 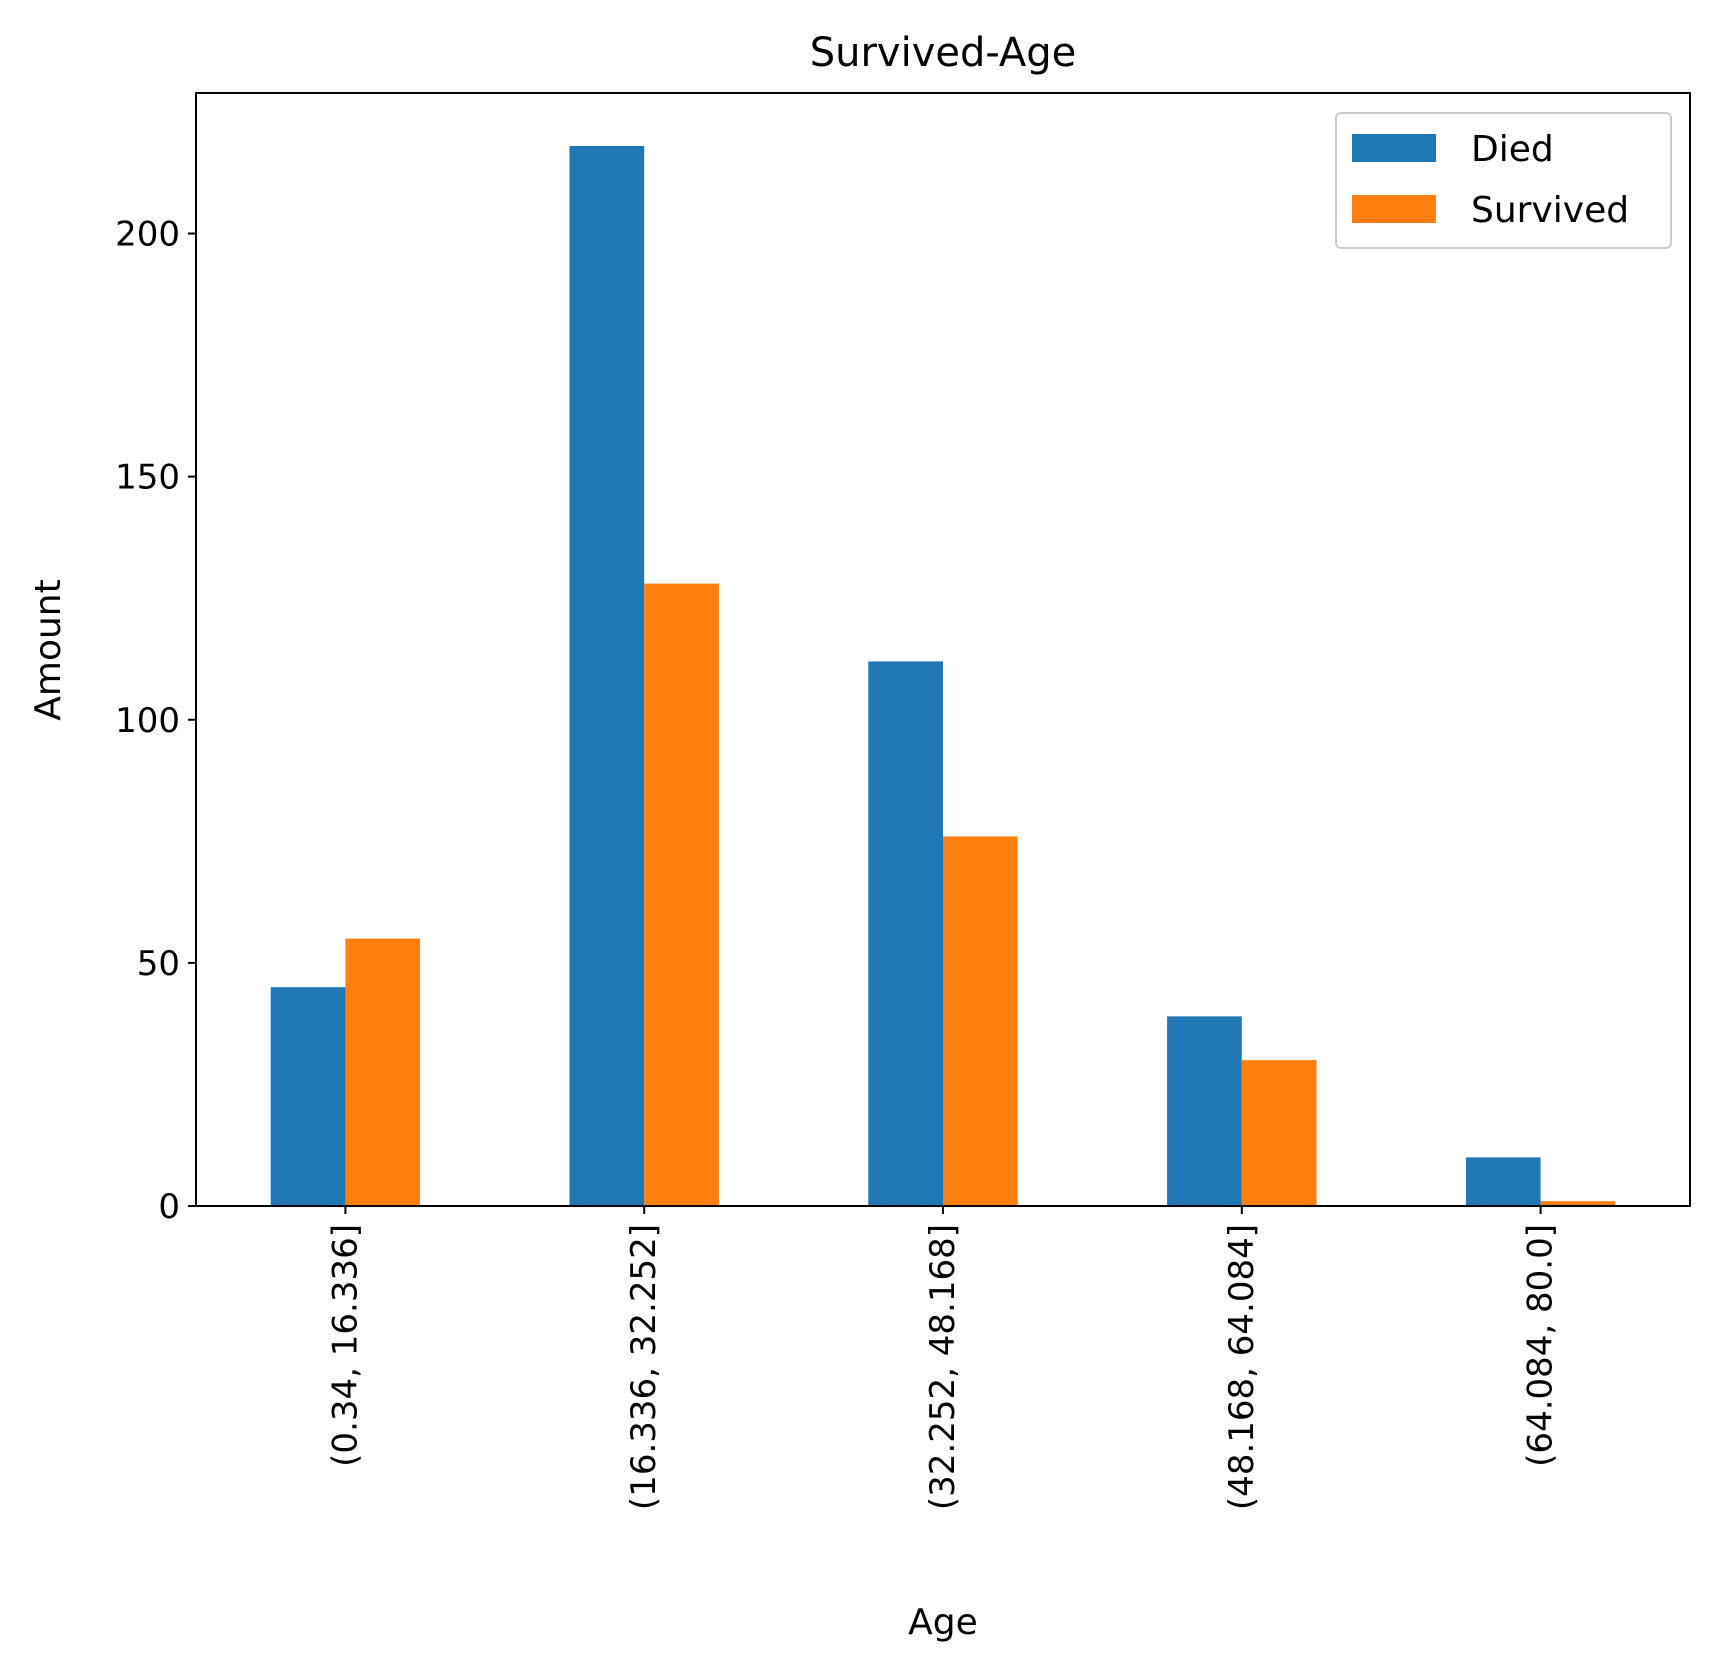 What do you see at coordinates (644, 1367) in the screenshot?
I see `x-tick-label-16-336-32-252: (16.336, 32.252]` at bounding box center [644, 1367].